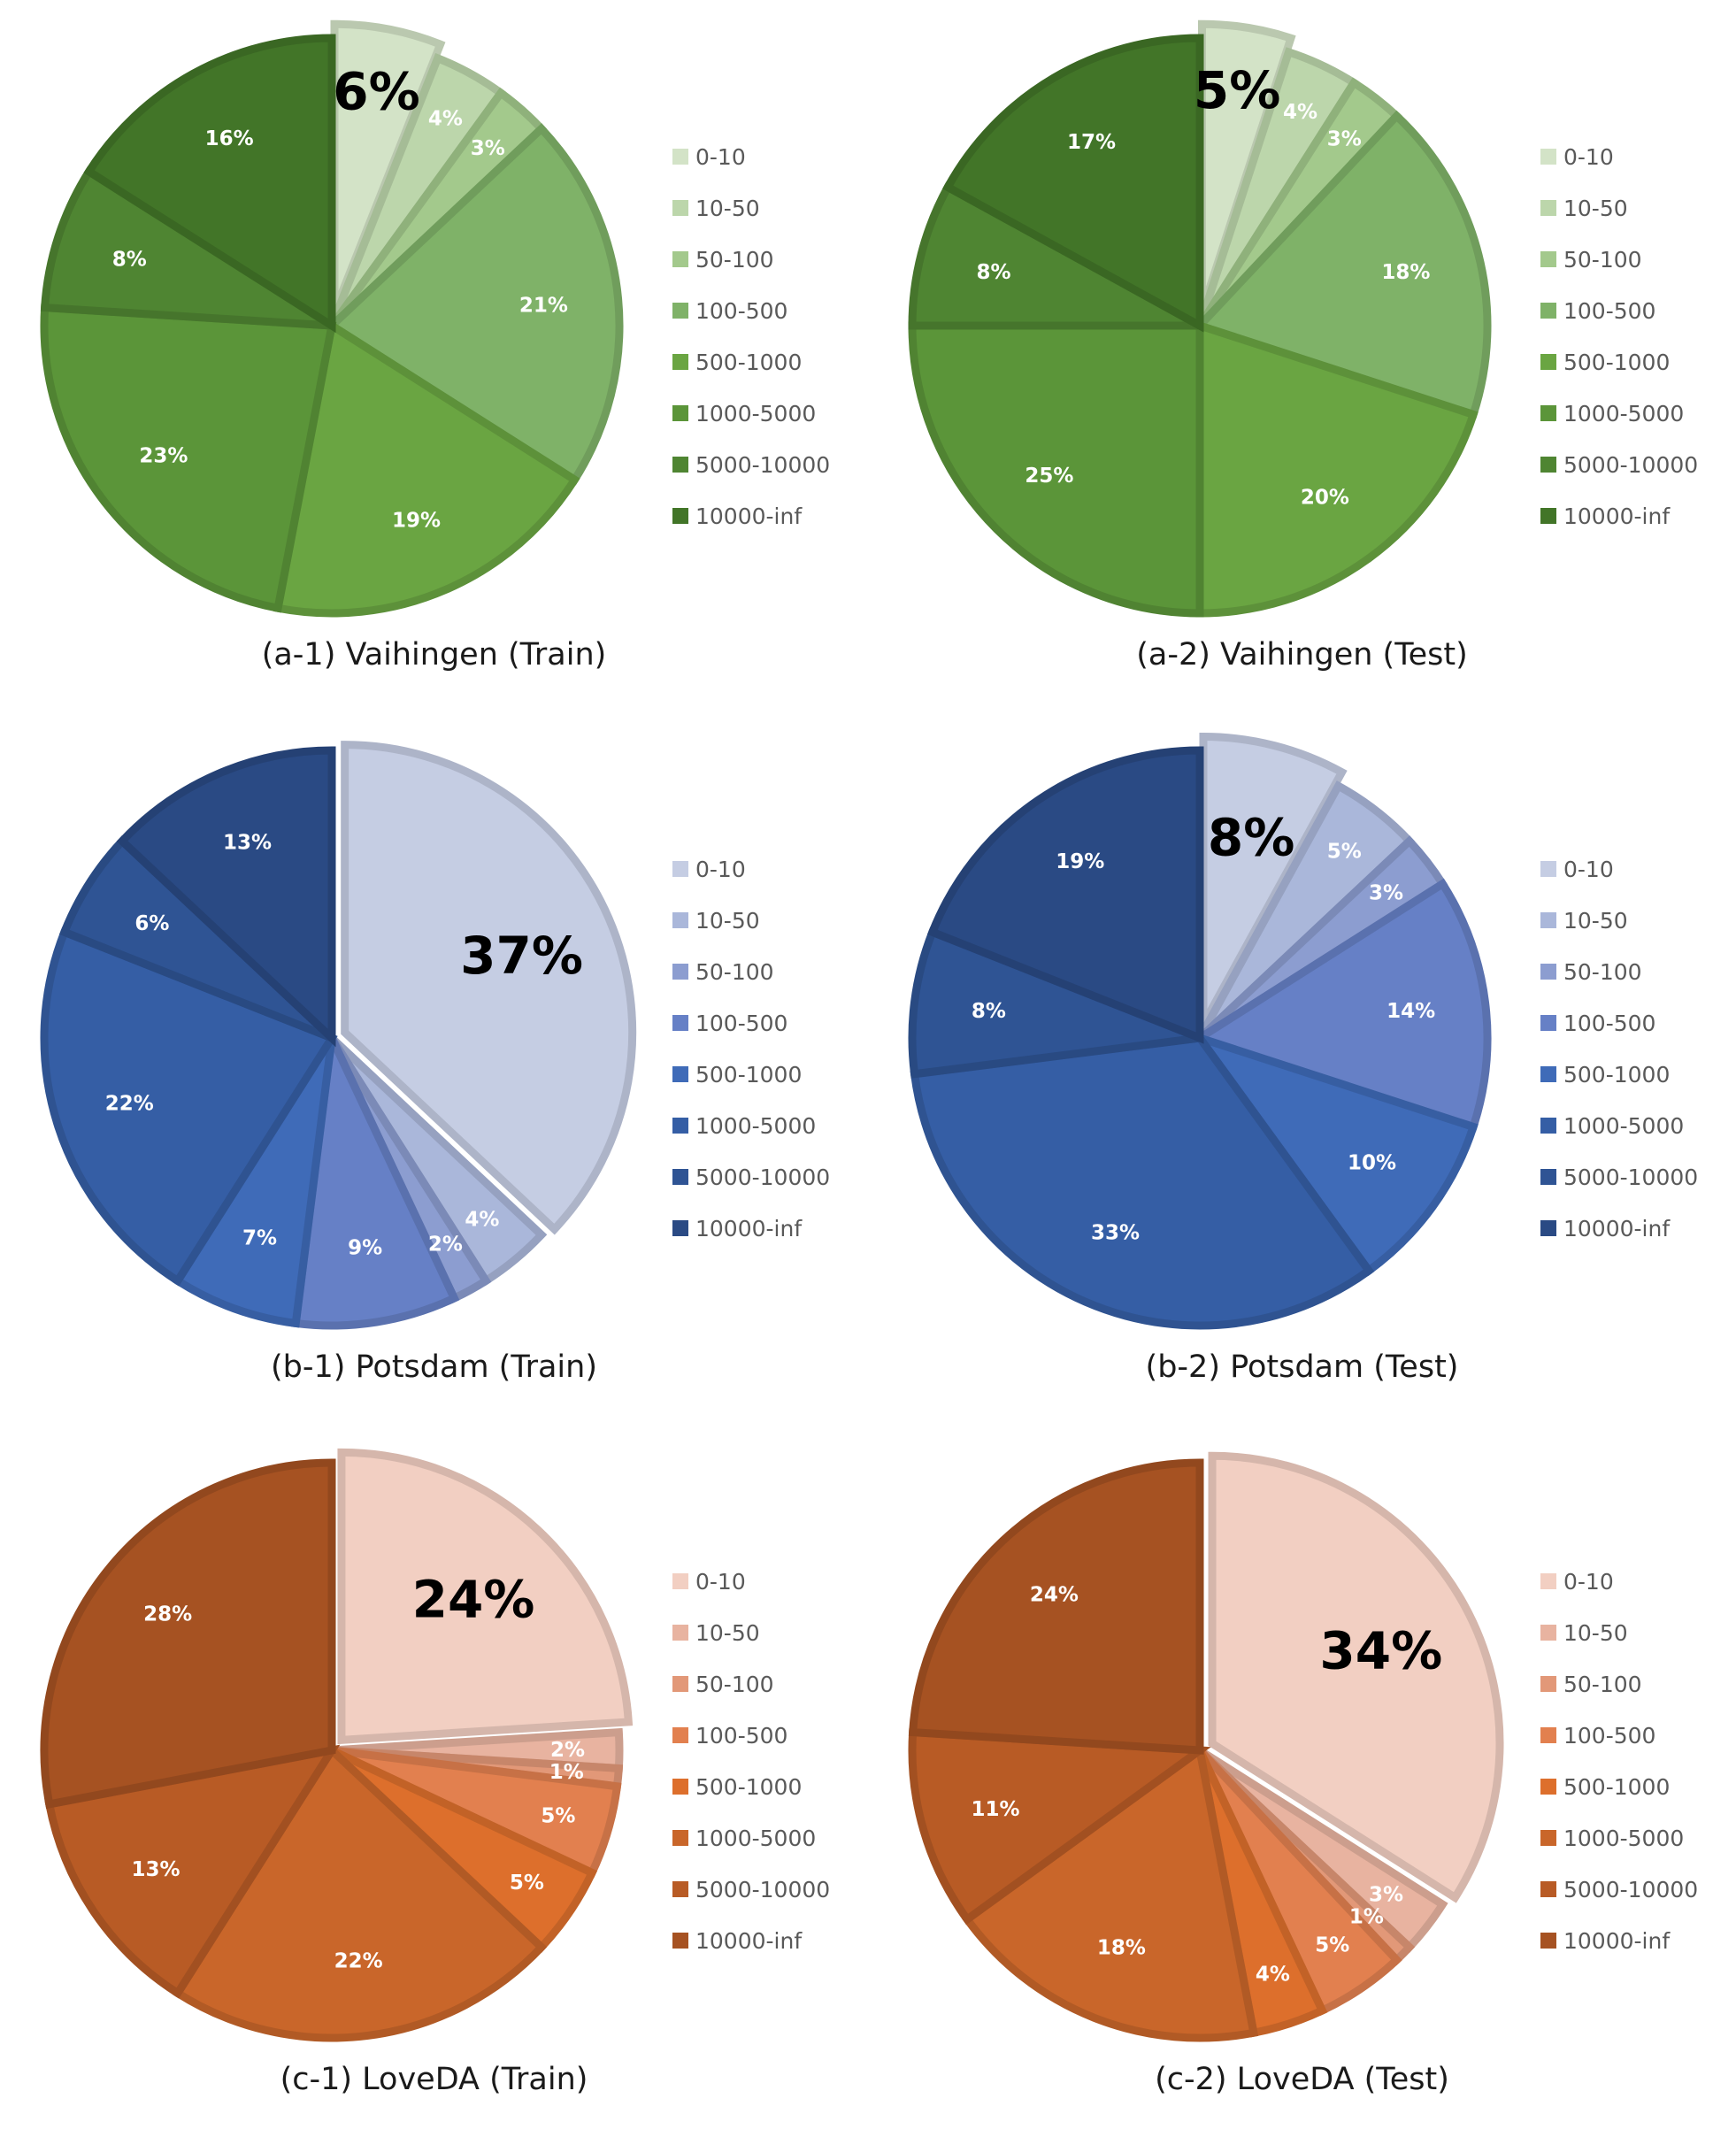 The width and height of the screenshot is (1736, 2137). What do you see at coordinates (434, 655) in the screenshot?
I see `chart-caption: (a-1) Vaihingen (Train)` at bounding box center [434, 655].